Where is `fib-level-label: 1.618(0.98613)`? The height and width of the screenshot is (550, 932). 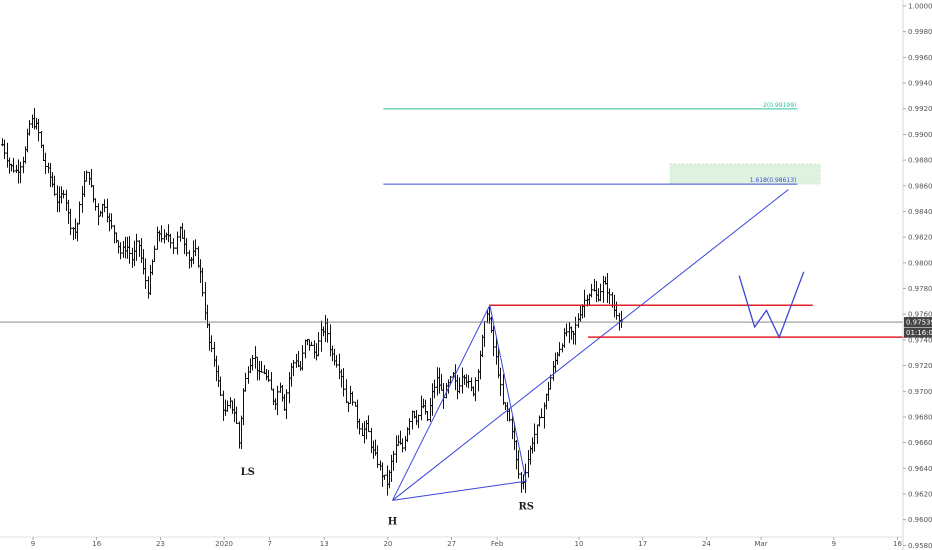 fib-level-label: 1.618(0.98613) is located at coordinates (773, 180).